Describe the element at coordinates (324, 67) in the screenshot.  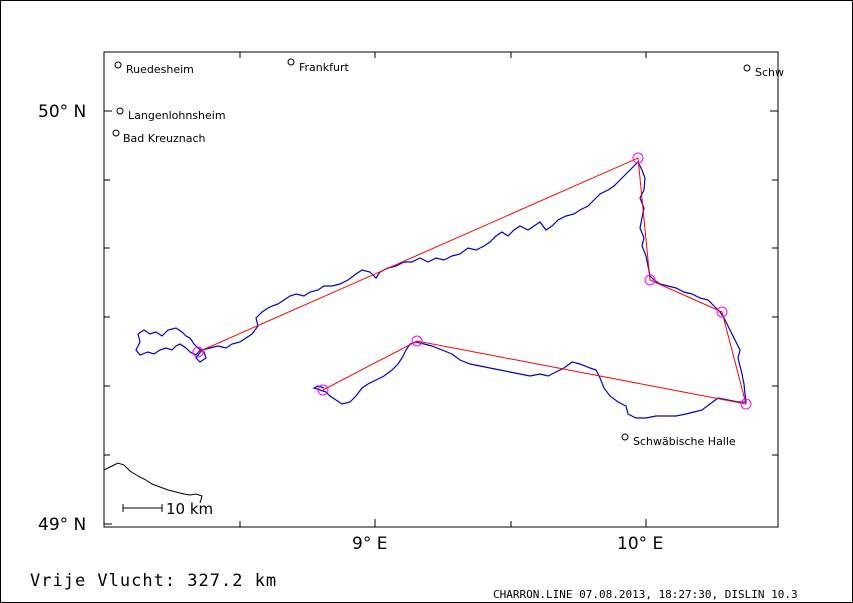
I see `town-frankfurt: Frankfurt` at that location.